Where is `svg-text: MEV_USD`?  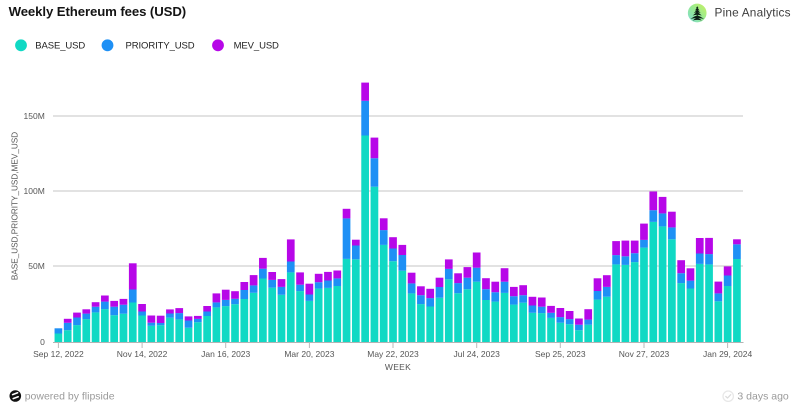 svg-text: MEV_USD is located at coordinates (256, 46).